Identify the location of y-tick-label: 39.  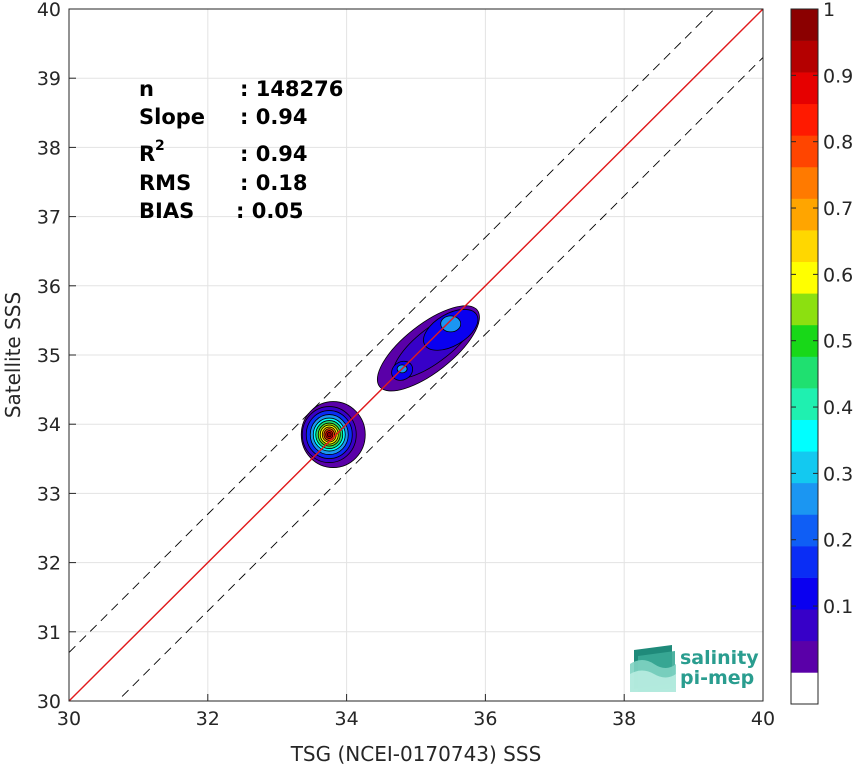
(49, 79).